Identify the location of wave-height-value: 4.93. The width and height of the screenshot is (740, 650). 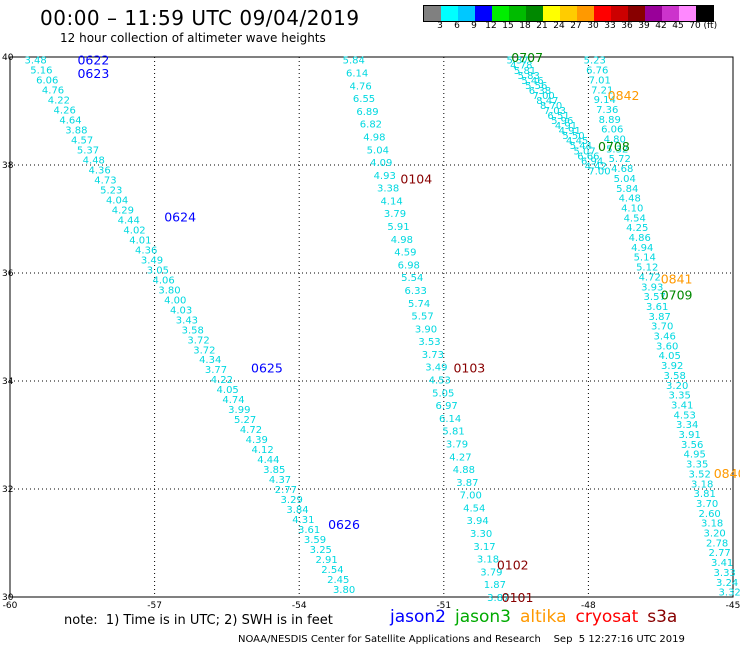
(385, 176).